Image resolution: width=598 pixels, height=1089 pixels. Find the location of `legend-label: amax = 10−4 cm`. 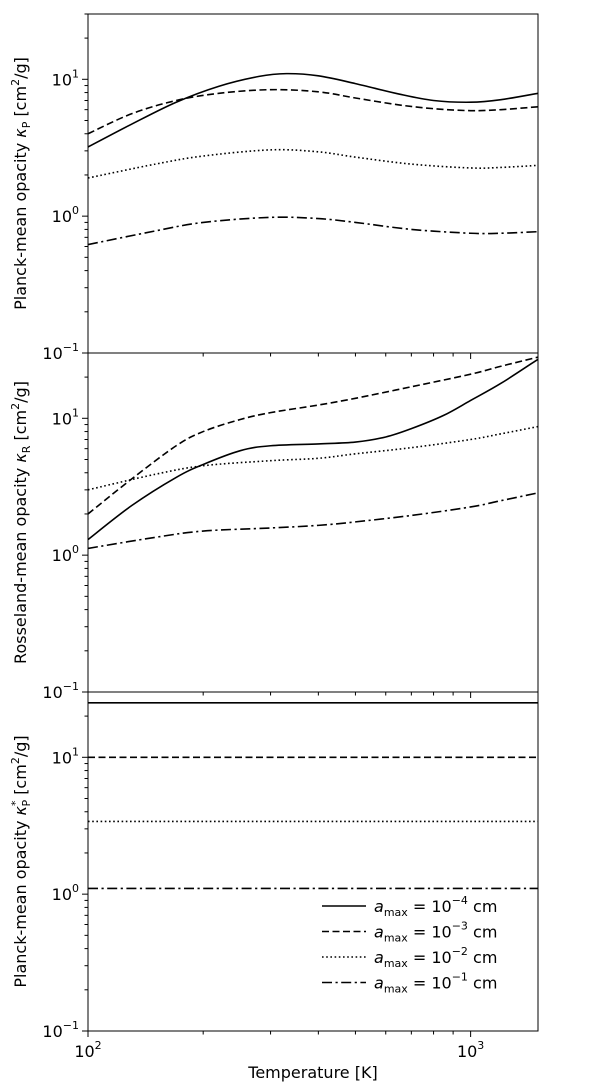

legend-label: amax = 10−4 cm is located at coordinates (435, 906).